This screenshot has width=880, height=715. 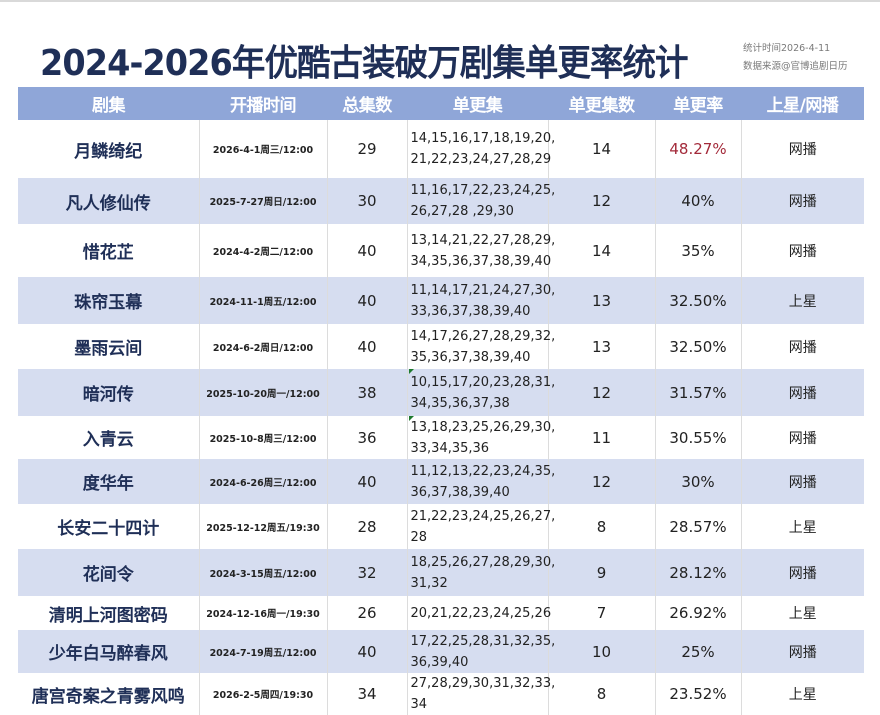 I want to click on episodes-line-2: 34, so click(x=419, y=704).